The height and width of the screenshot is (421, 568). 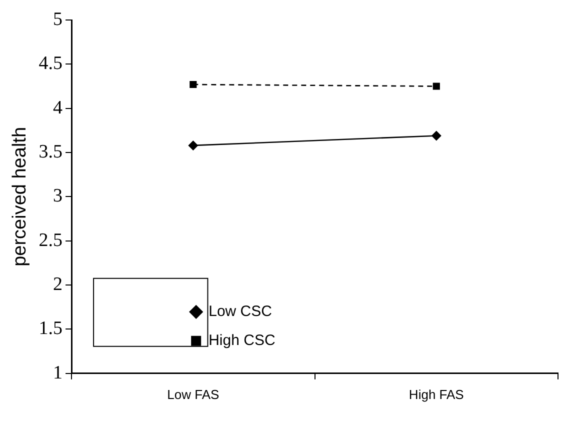 I want to click on x-tick-label: High FAS, so click(x=436, y=394).